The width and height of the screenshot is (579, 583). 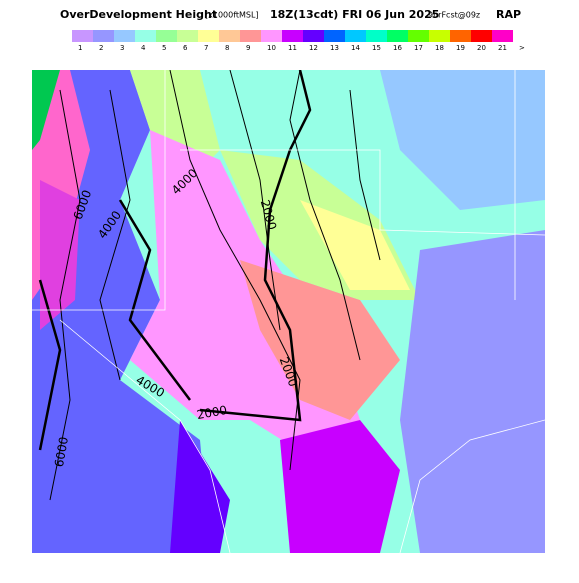 What do you see at coordinates (206, 48) in the screenshot?
I see `legend-label: 7` at bounding box center [206, 48].